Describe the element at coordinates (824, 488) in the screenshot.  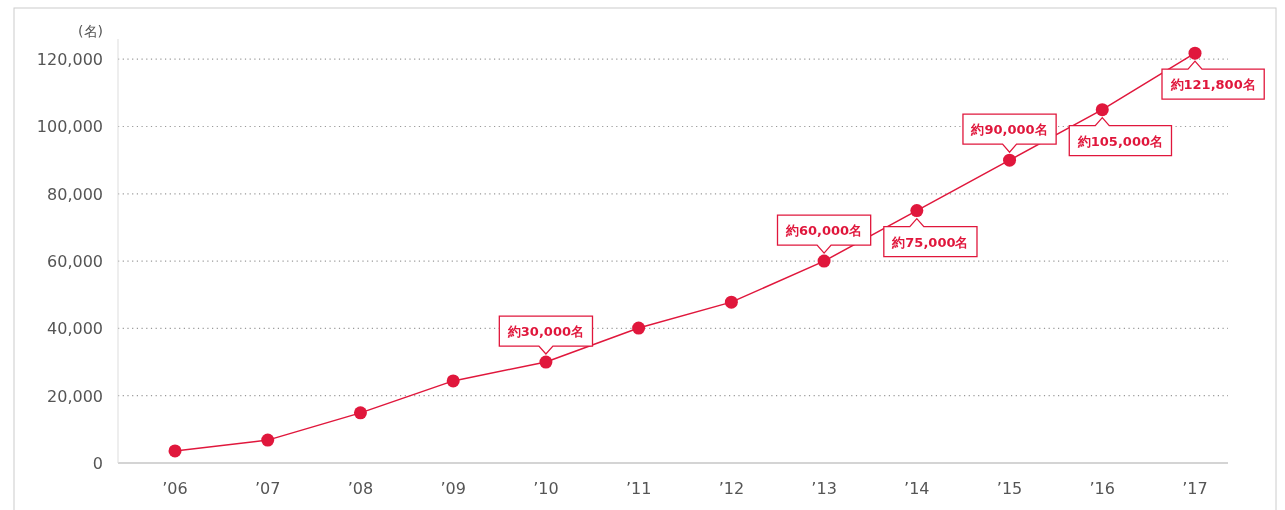
I see `x-tick-label: ’13` at that location.